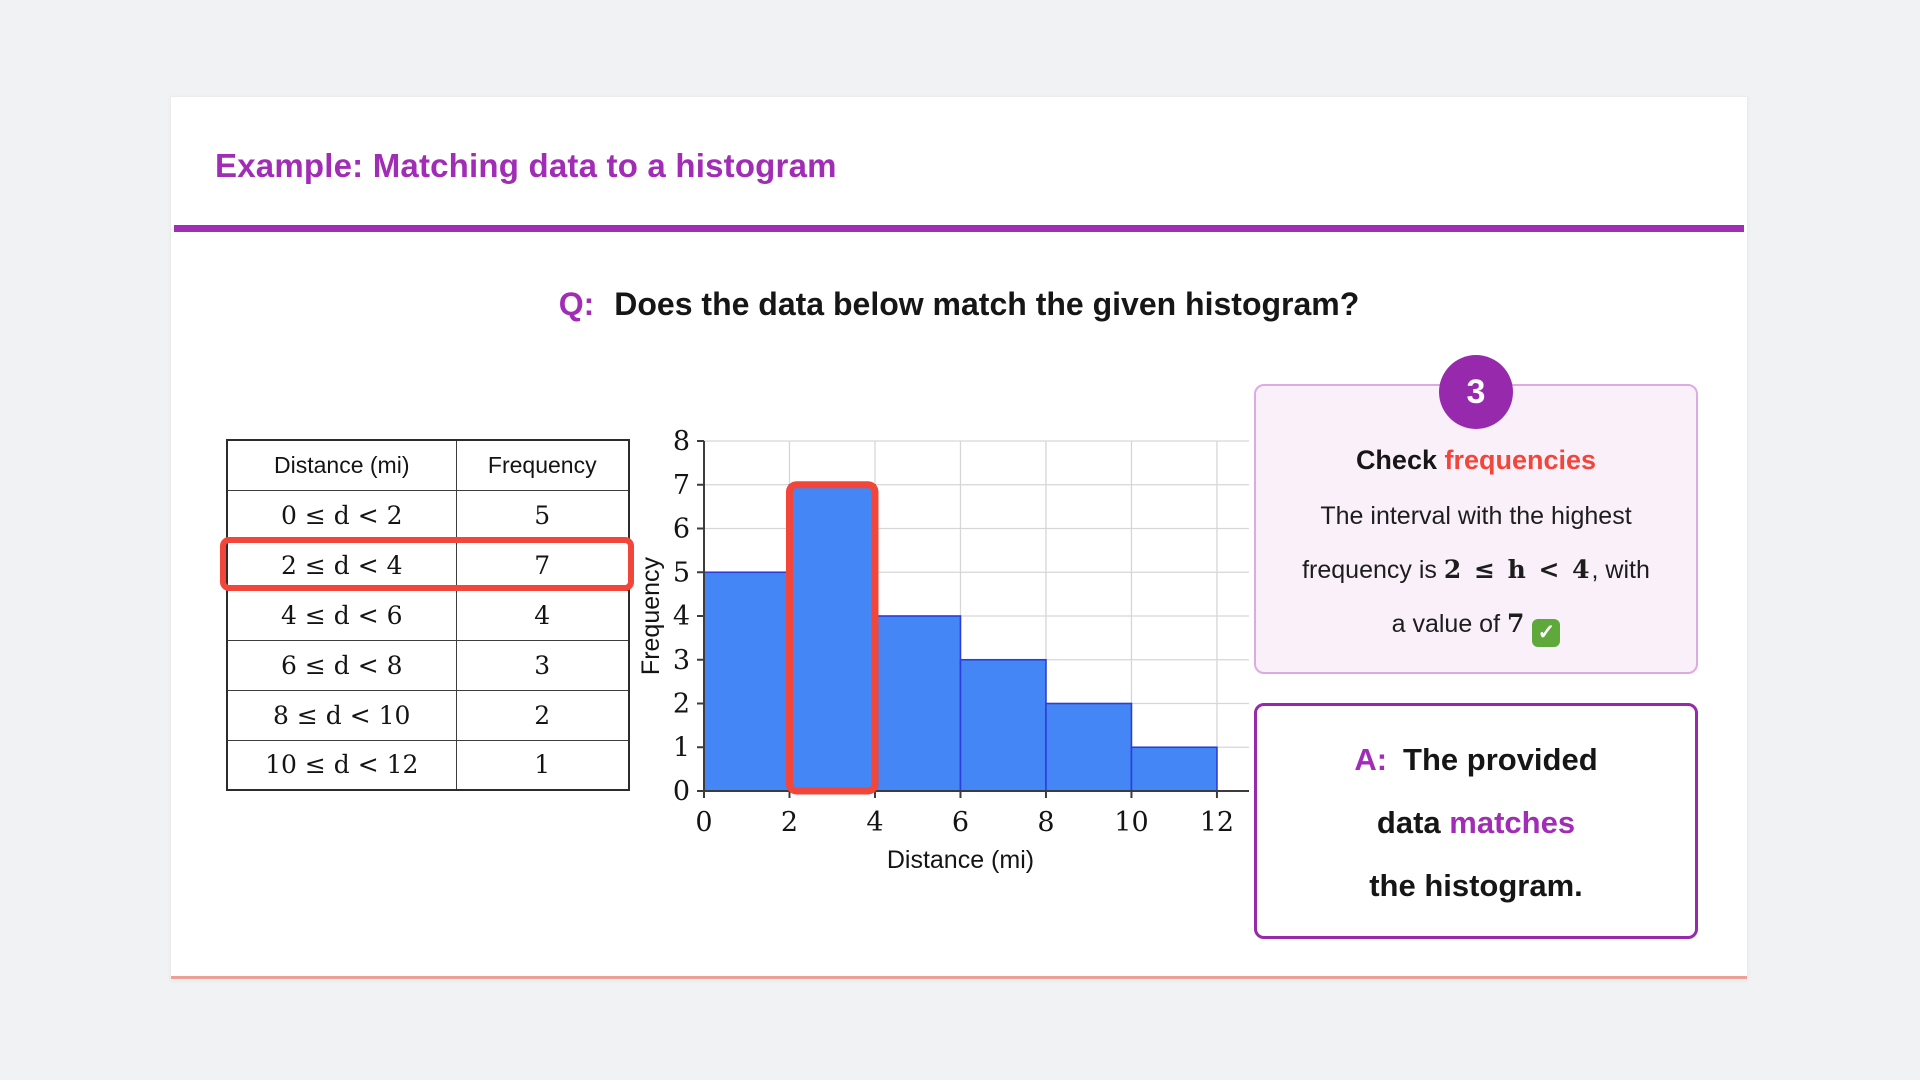  Describe the element at coordinates (1476, 759) in the screenshot. I see `answer-line1: A: The provided` at that location.